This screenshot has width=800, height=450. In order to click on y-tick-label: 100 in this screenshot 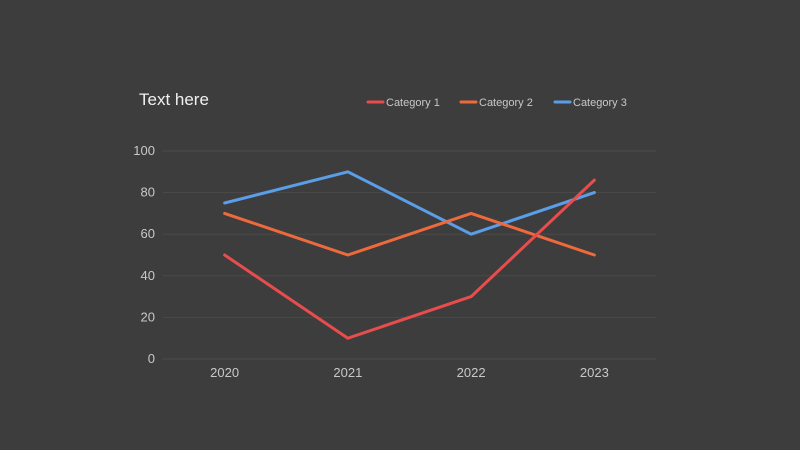, I will do `click(144, 150)`.